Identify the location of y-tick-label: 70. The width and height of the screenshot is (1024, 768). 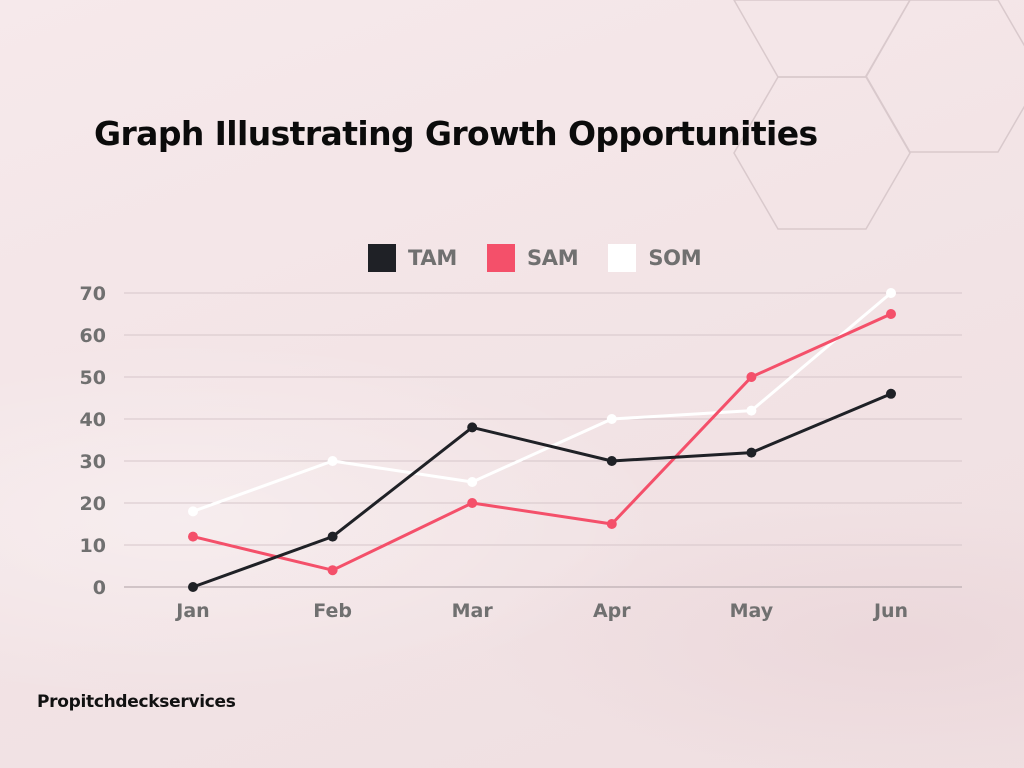
(93, 294).